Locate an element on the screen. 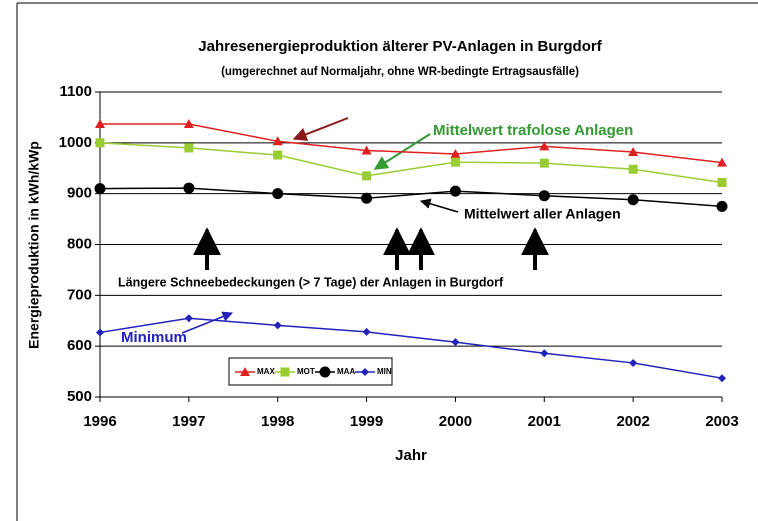 The width and height of the screenshot is (758, 521). x-tick-label: 2000 is located at coordinates (455, 421).